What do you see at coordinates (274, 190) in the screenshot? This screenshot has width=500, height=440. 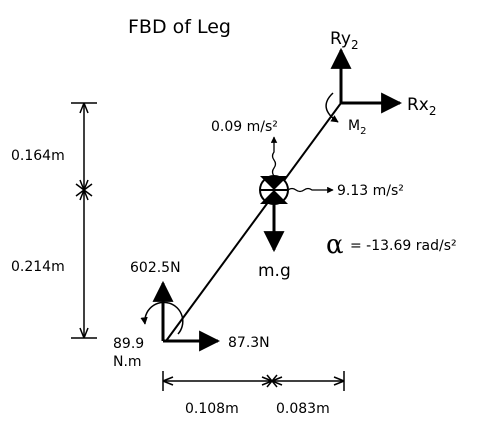 I see `center-of-mass-symbol` at bounding box center [274, 190].